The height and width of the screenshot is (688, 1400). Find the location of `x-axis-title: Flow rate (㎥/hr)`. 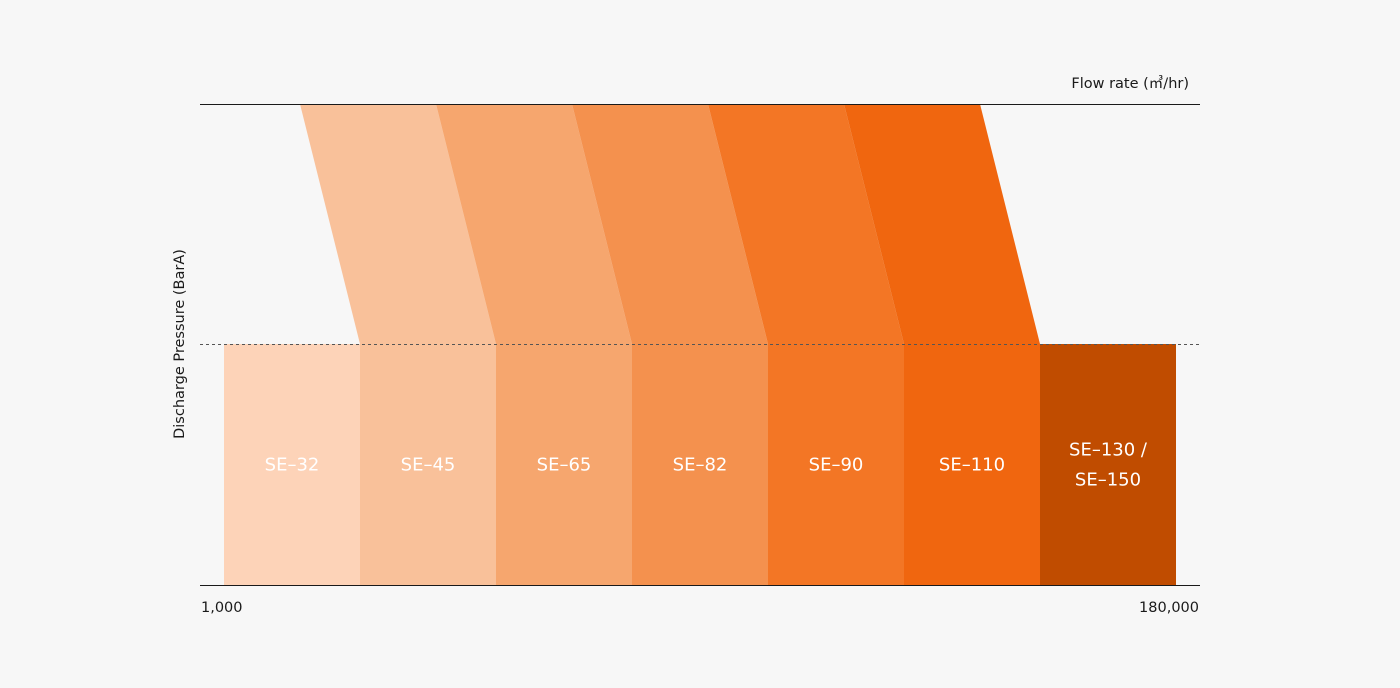

x-axis-title: Flow rate (㎥/hr) is located at coordinates (1130, 83).